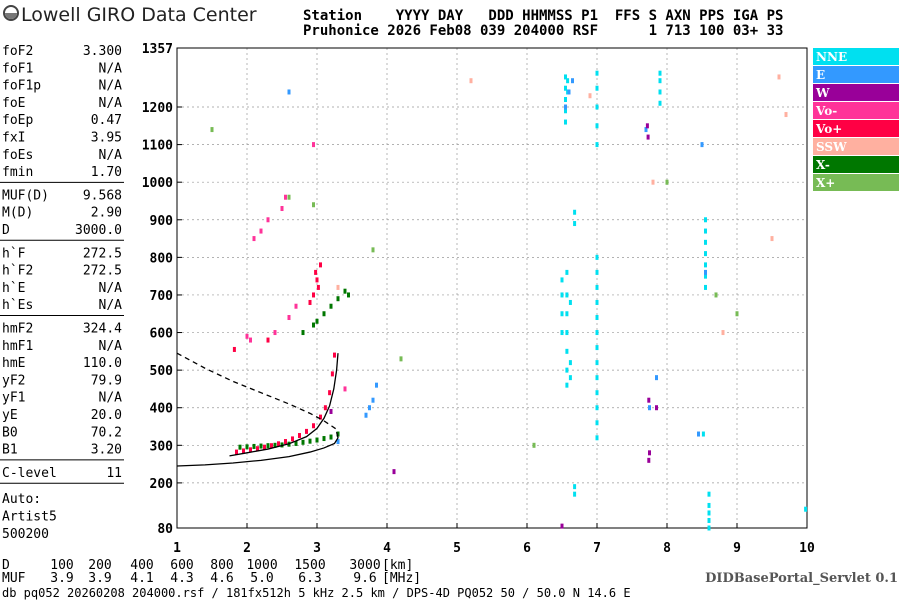  Describe the element at coordinates (807, 548) in the screenshot. I see `x-tick-label: 10` at that location.